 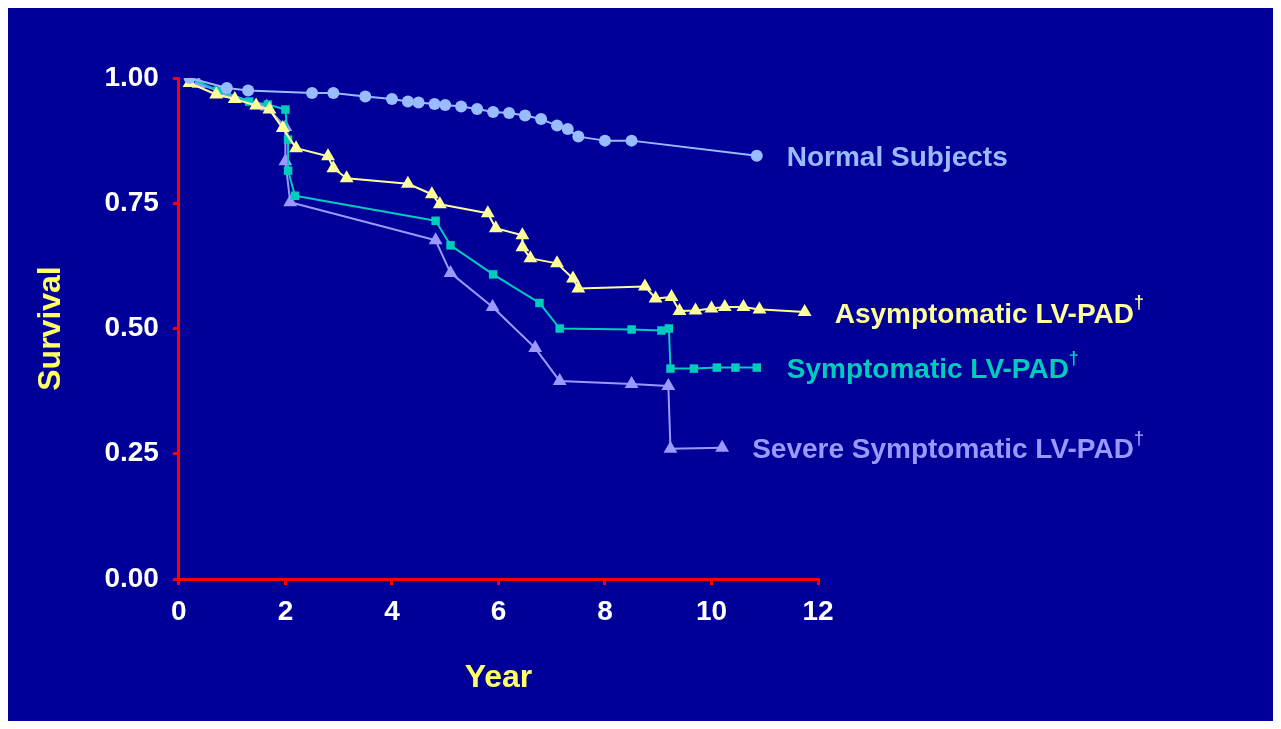 I want to click on x-tick-label: 6, so click(x=498, y=610).